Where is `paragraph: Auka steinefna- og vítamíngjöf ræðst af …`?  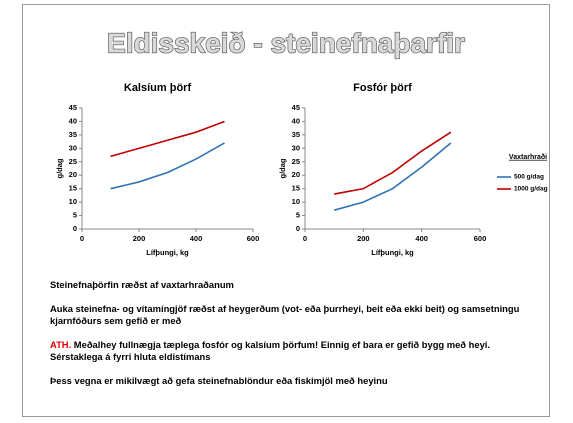 paragraph: Auka steinefna- og vítamíngjöf ræðst af … is located at coordinates (289, 315).